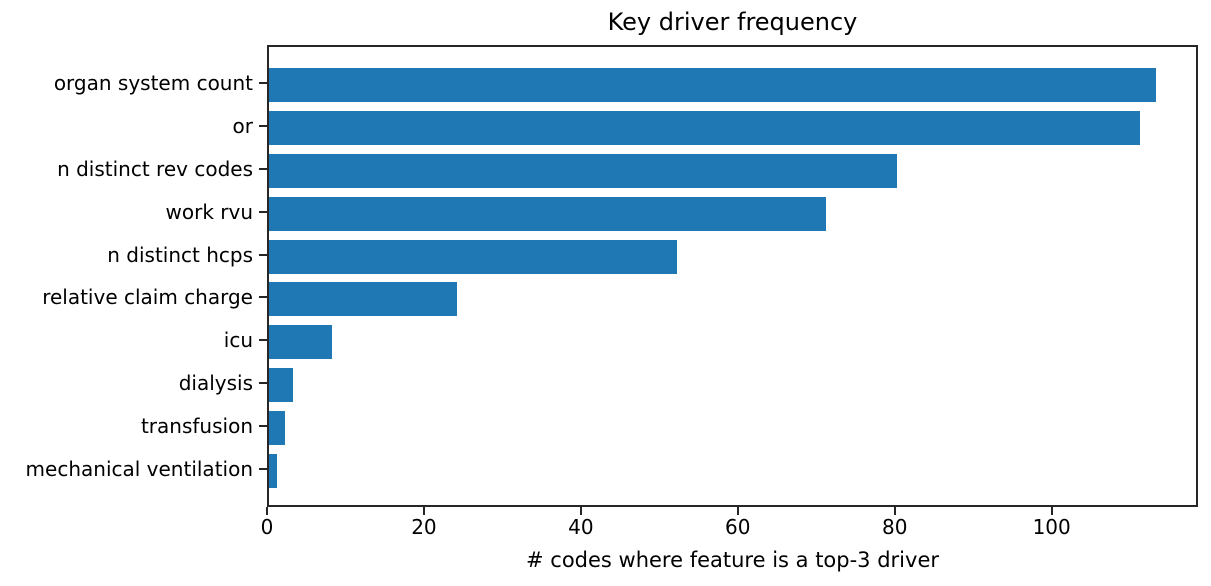  What do you see at coordinates (267, 527) in the screenshot?
I see `x-tick-label: 0` at bounding box center [267, 527].